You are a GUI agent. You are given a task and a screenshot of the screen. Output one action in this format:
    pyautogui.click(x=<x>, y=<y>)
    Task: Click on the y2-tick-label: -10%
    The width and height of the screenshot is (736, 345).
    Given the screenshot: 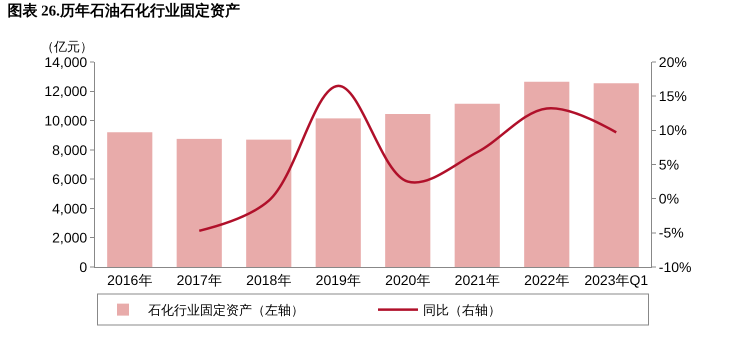 What is the action you would take?
    pyautogui.click(x=675, y=266)
    